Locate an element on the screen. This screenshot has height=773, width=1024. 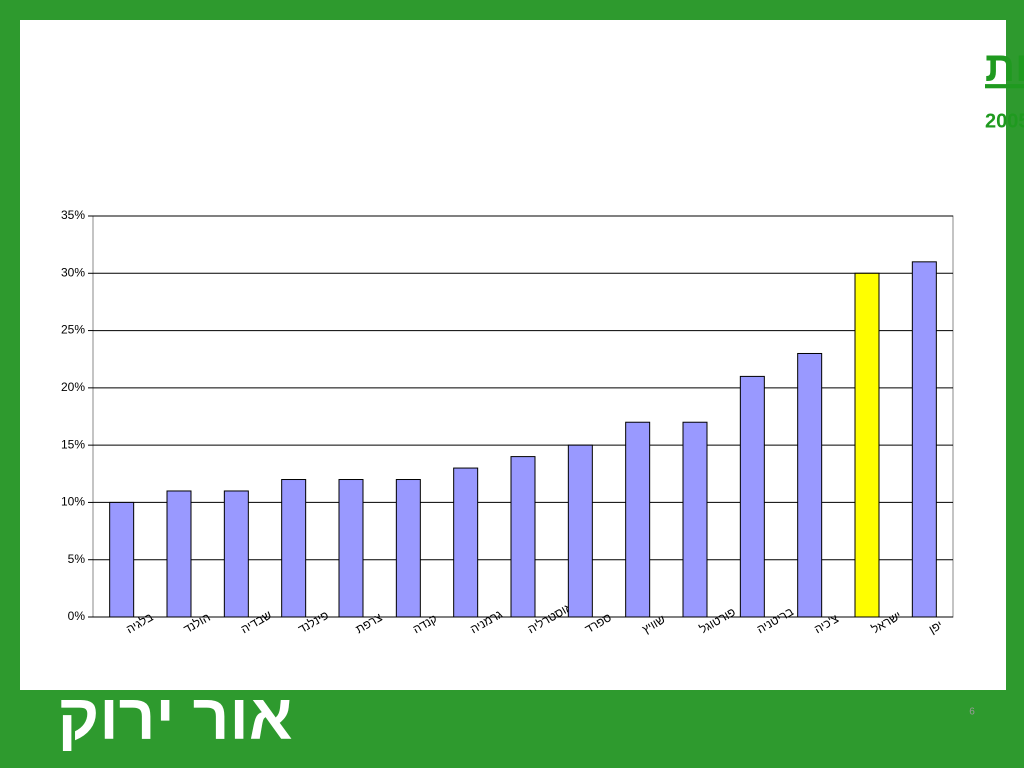
y-tick-label: 20% is located at coordinates (73, 387).